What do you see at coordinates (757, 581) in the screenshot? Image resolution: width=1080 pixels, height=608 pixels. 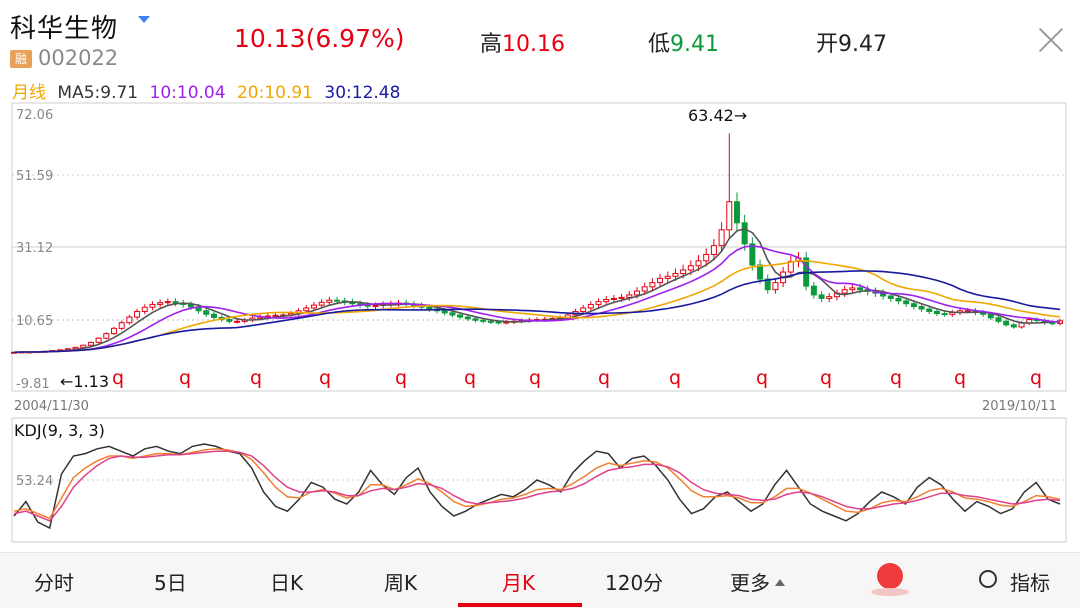 I see `tab-more: 更多` at bounding box center [757, 581].